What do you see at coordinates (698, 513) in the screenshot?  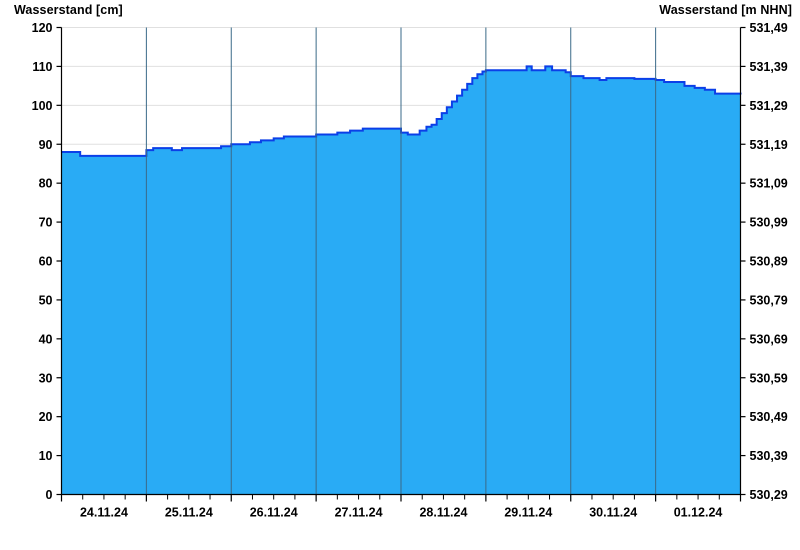 I see `x-tick-label: 01.12.24` at bounding box center [698, 513].